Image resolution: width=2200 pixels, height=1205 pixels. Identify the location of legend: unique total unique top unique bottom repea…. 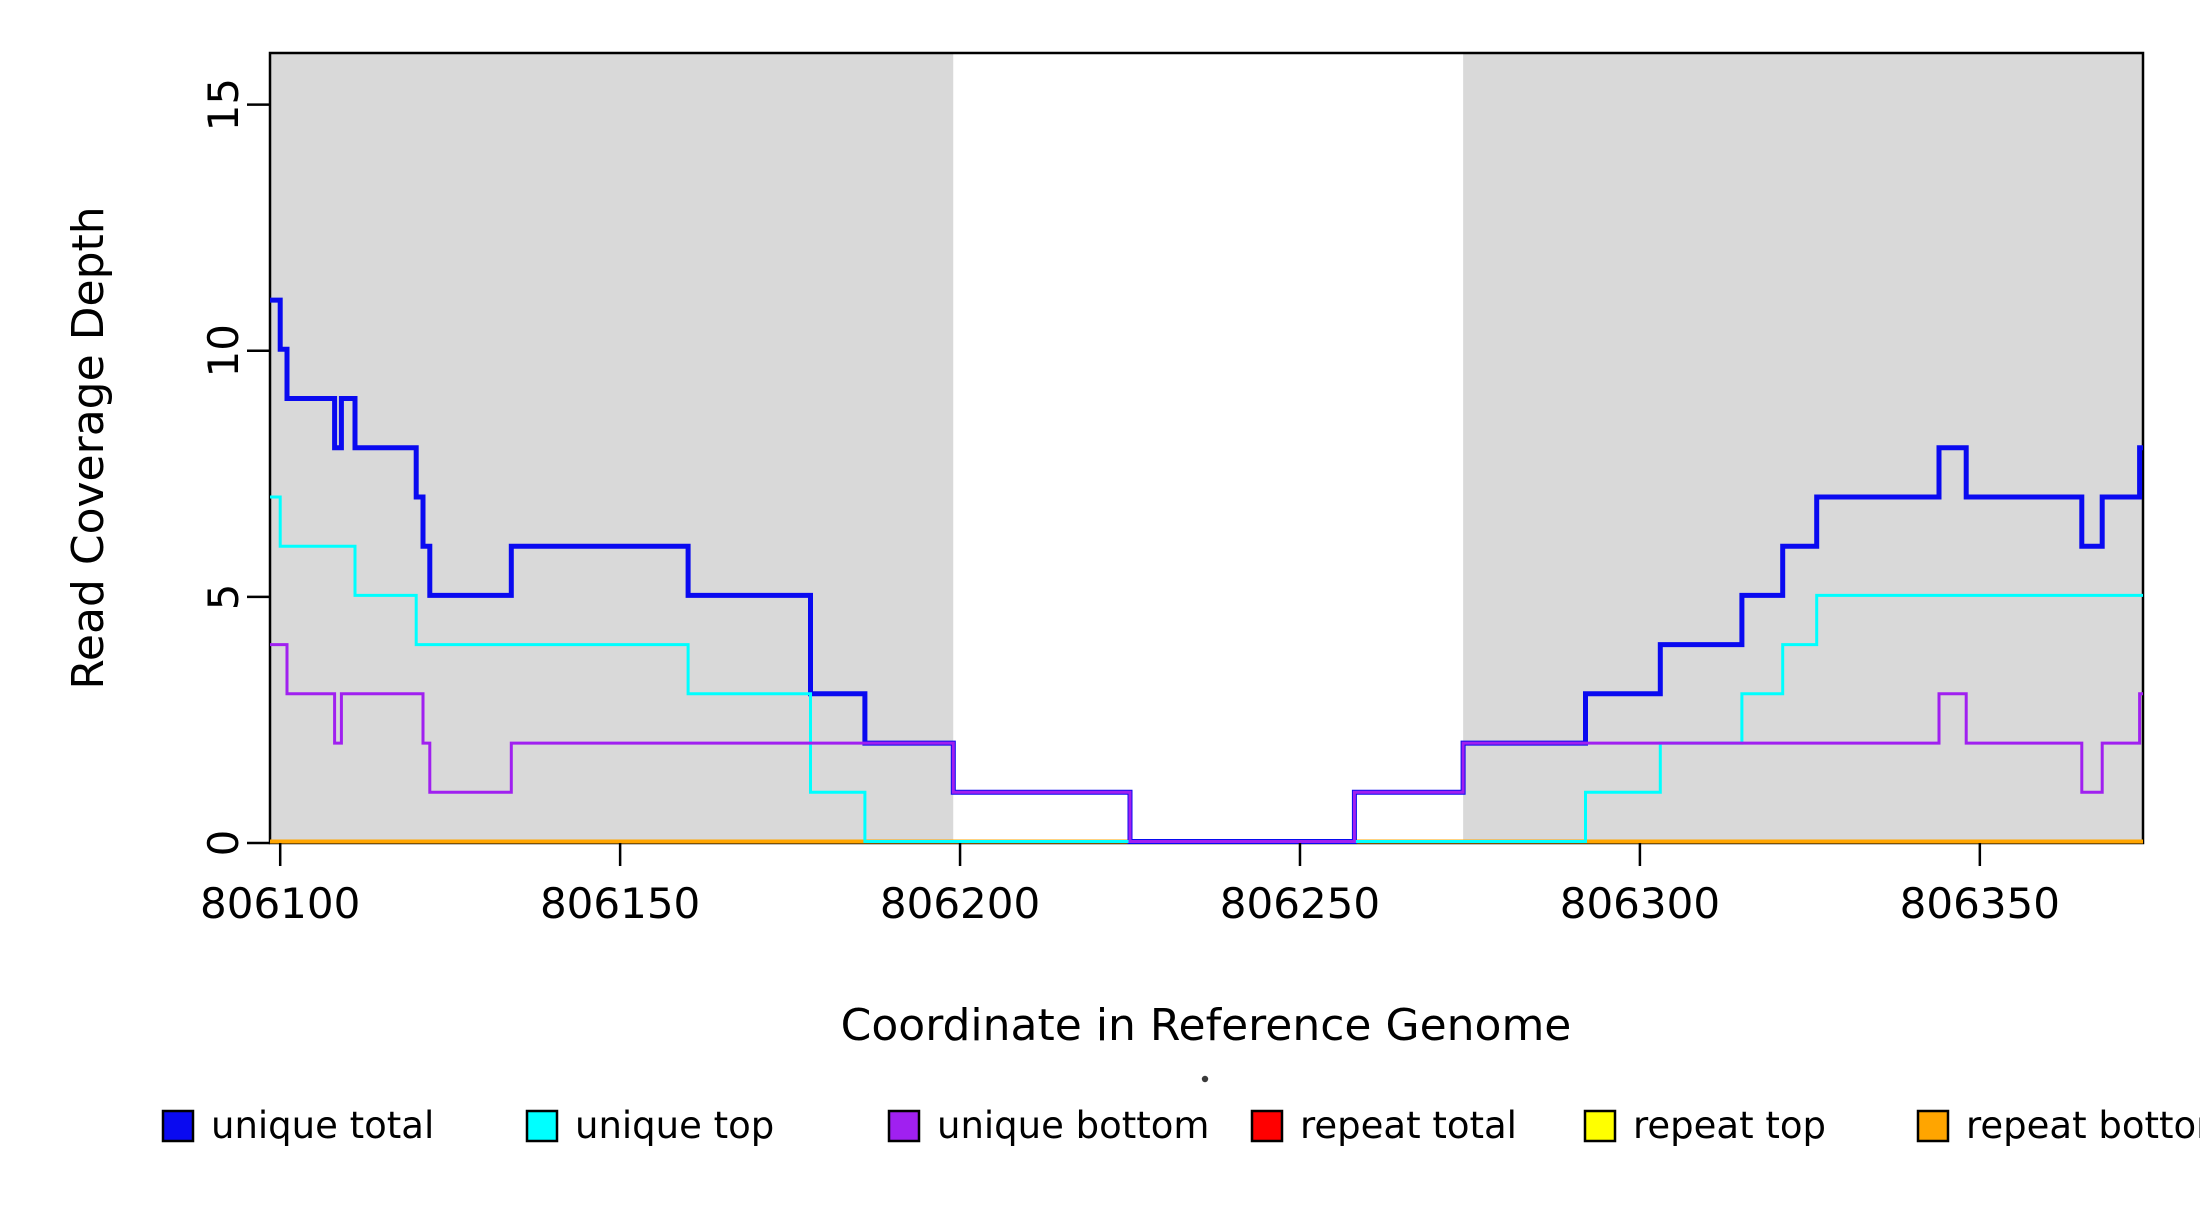
(1180, 1125).